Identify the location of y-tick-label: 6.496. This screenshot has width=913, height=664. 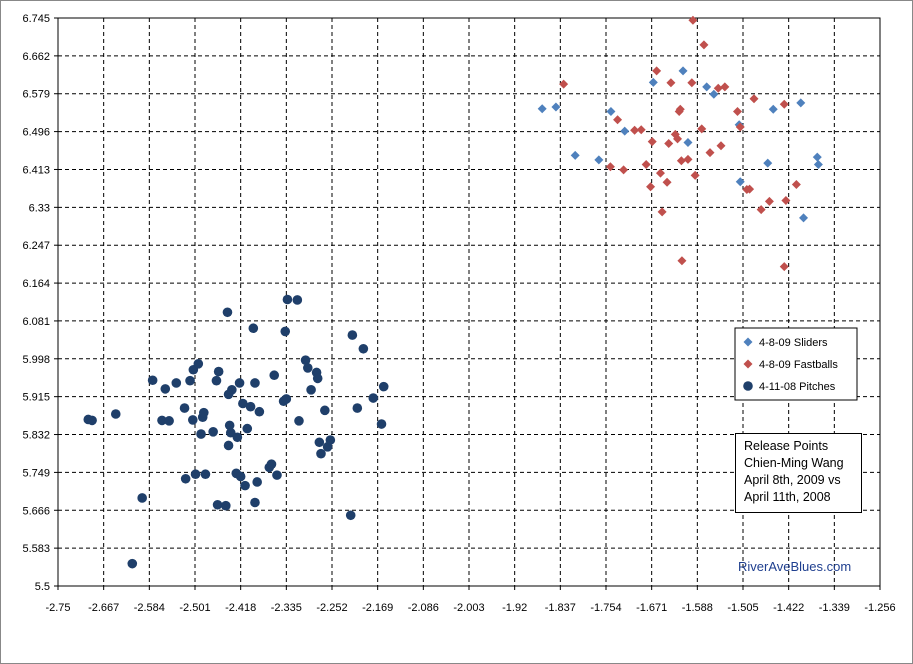
(36, 133).